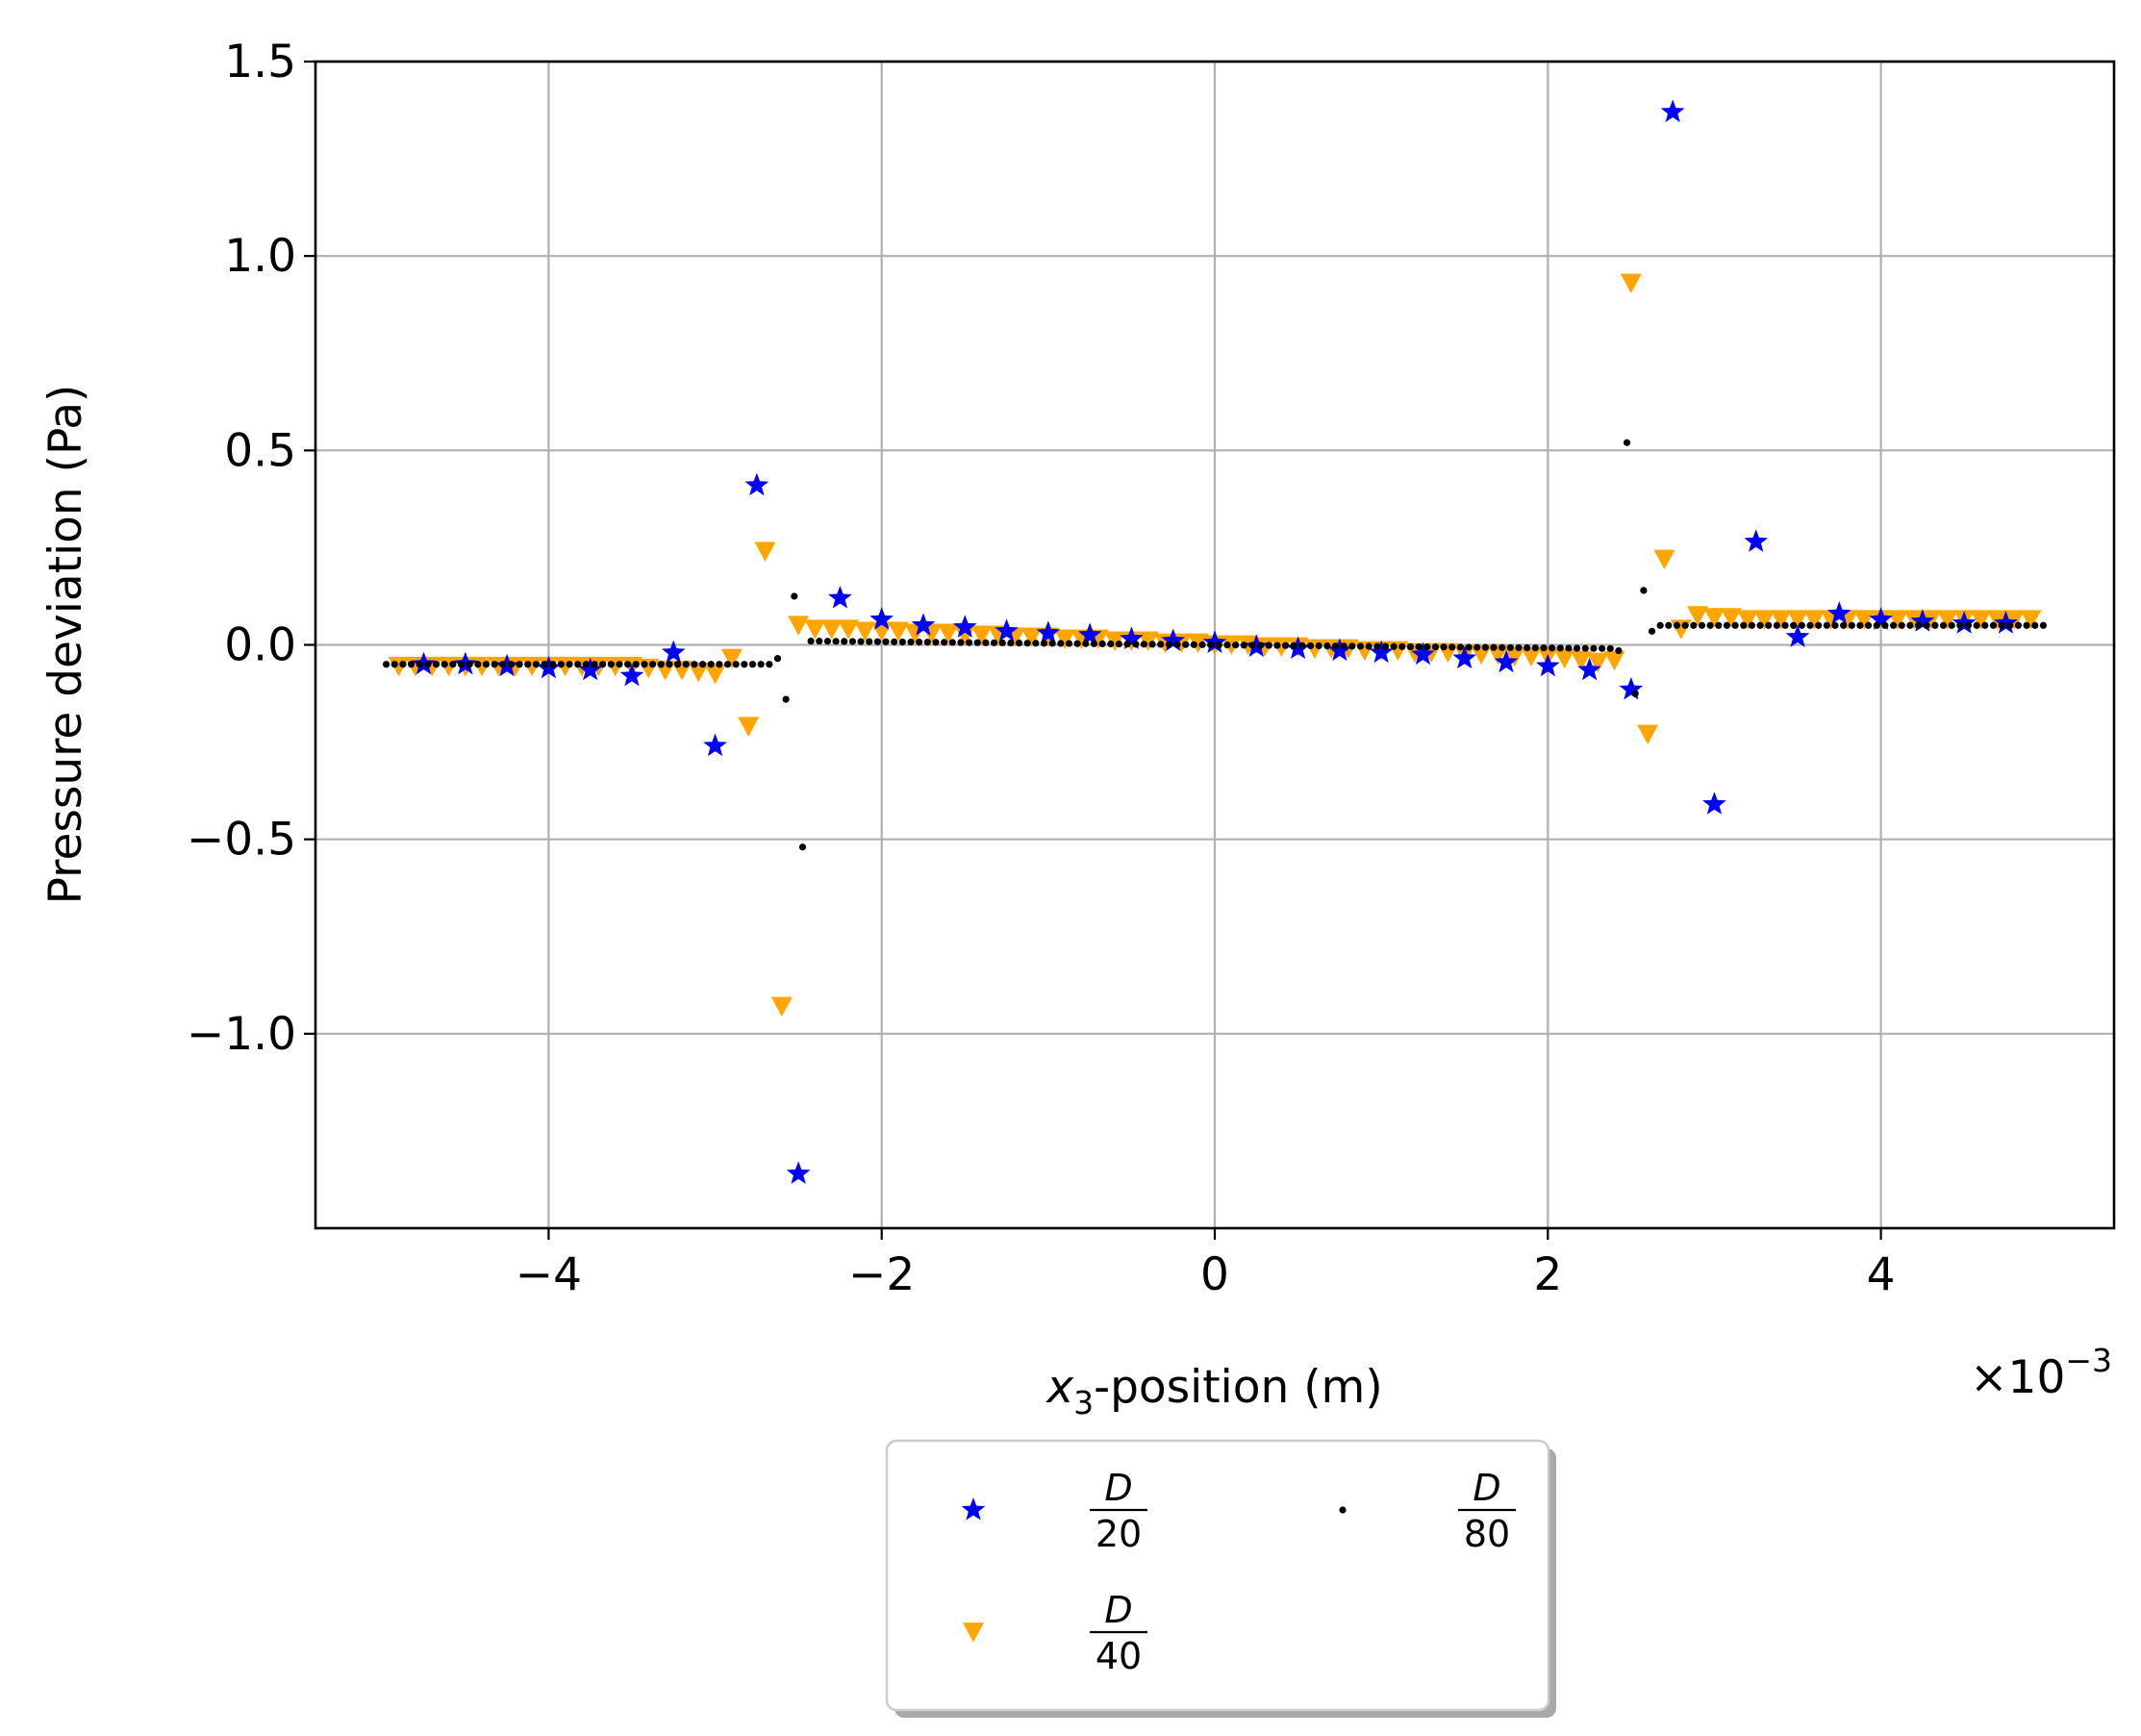 Image resolution: width=2141 pixels, height=1736 pixels. Describe the element at coordinates (1118, 1610) in the screenshot. I see `legend-label-numerator: D` at that location.